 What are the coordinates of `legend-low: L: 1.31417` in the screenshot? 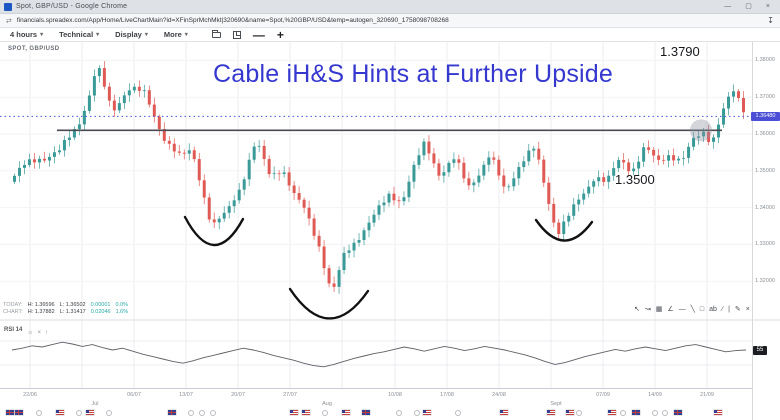 It's located at (72, 312).